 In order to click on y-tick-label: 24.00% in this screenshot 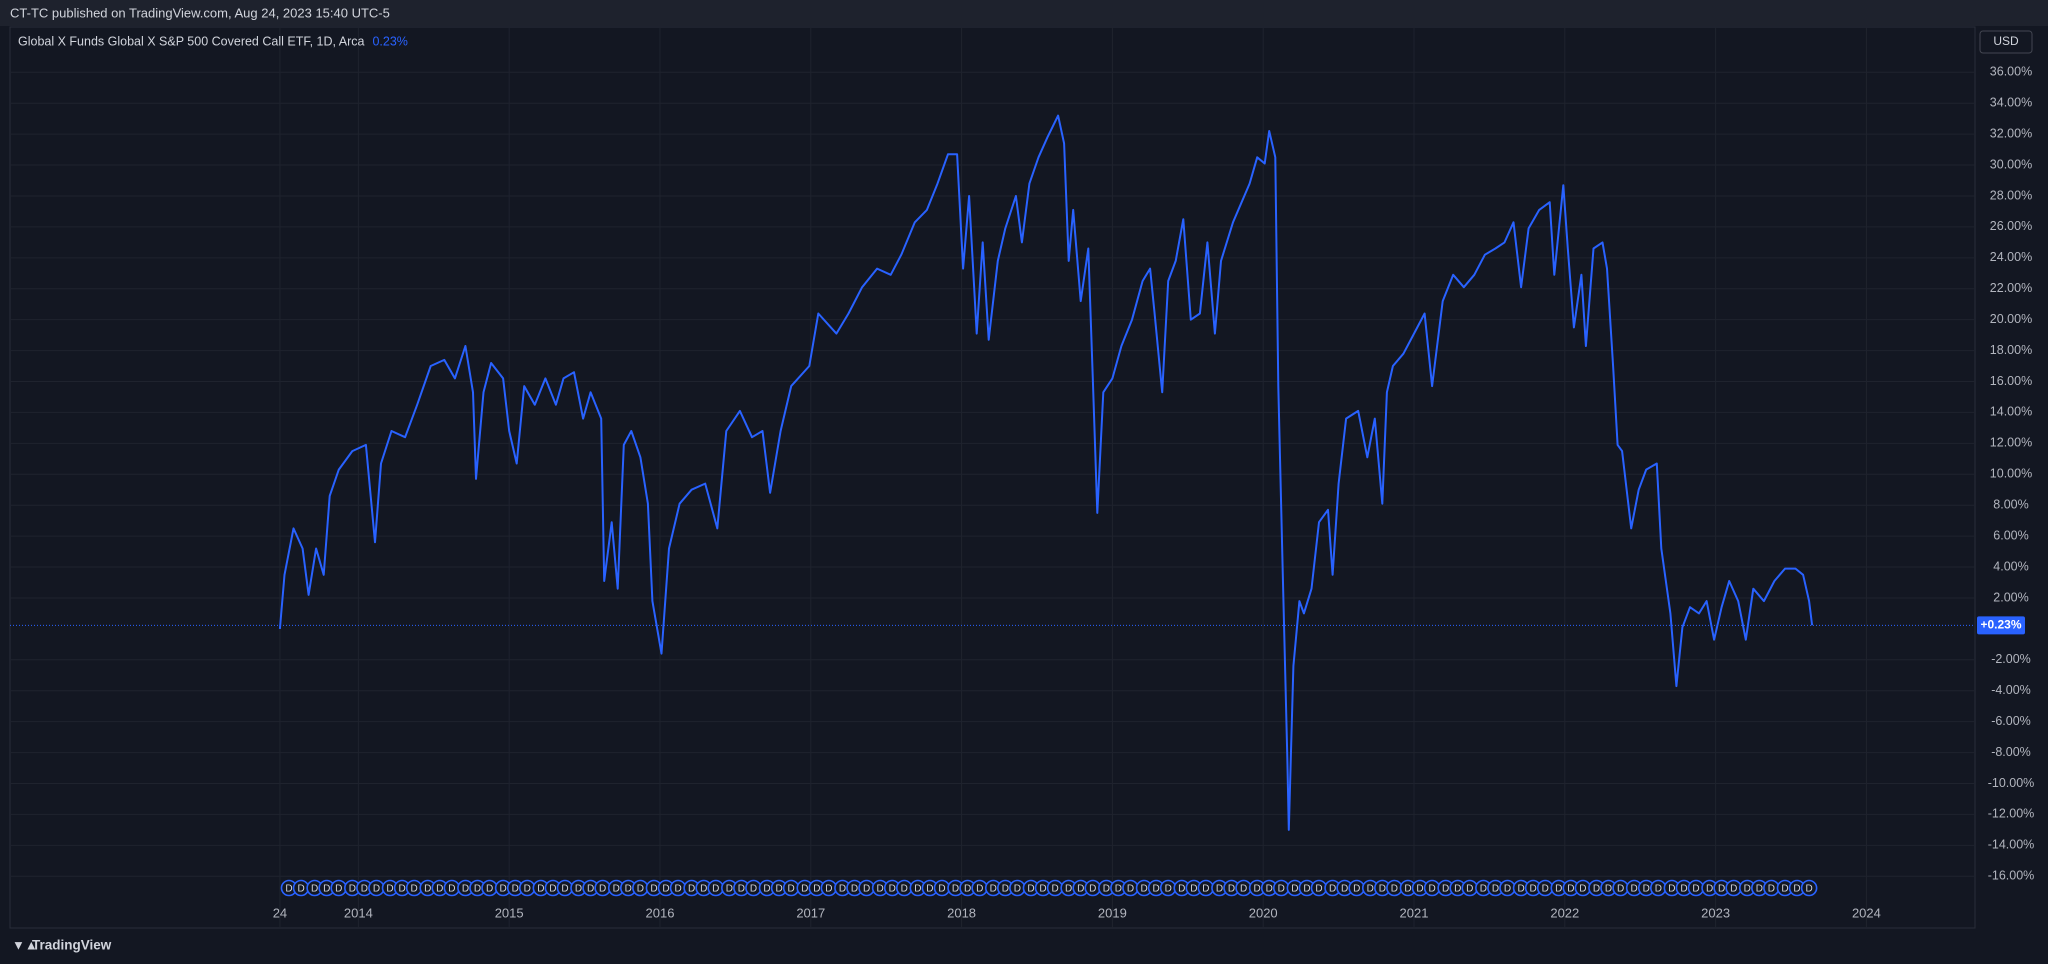, I will do `click(2011, 257)`.